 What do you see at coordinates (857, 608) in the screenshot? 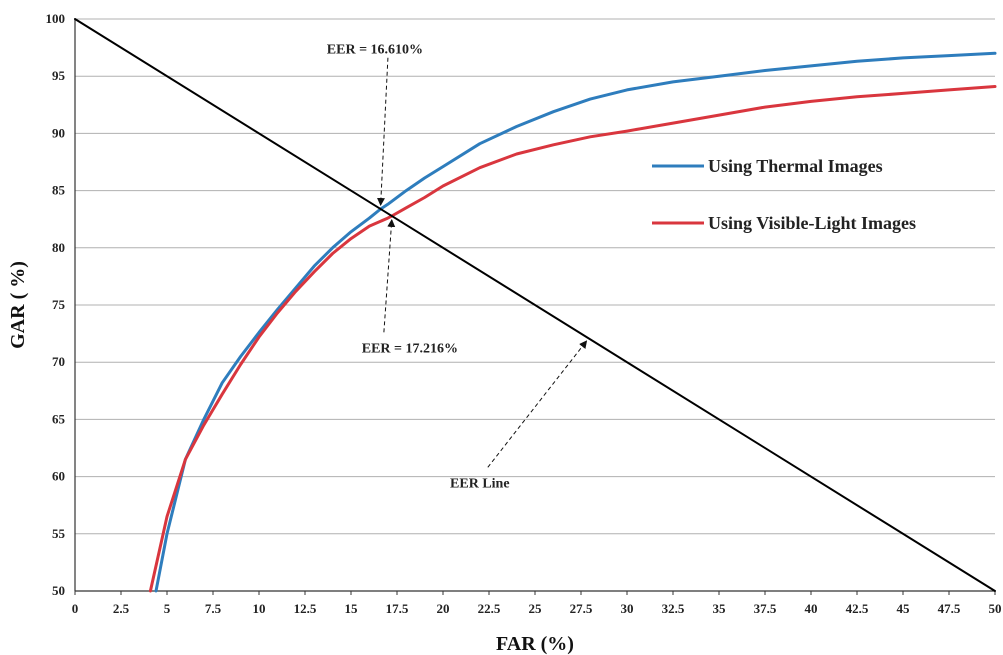
I see `x-tick-label: 42.5` at bounding box center [857, 608].